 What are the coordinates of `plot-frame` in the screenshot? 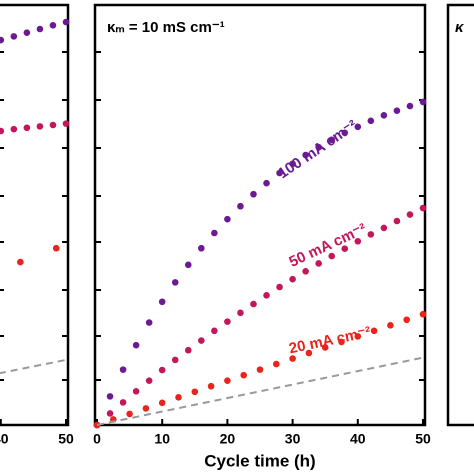 It's located at (35, 215).